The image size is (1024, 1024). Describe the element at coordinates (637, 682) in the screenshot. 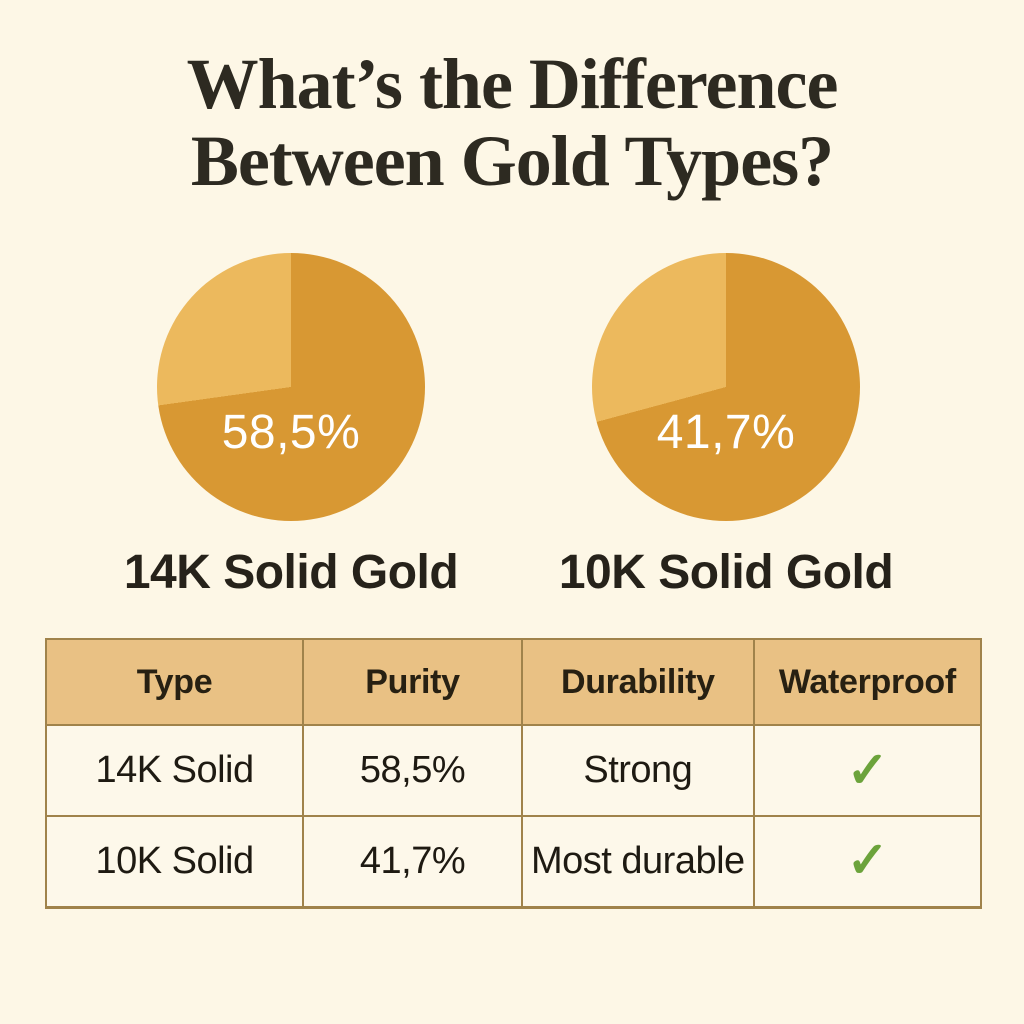

I see `column-header-durability: Durability` at that location.